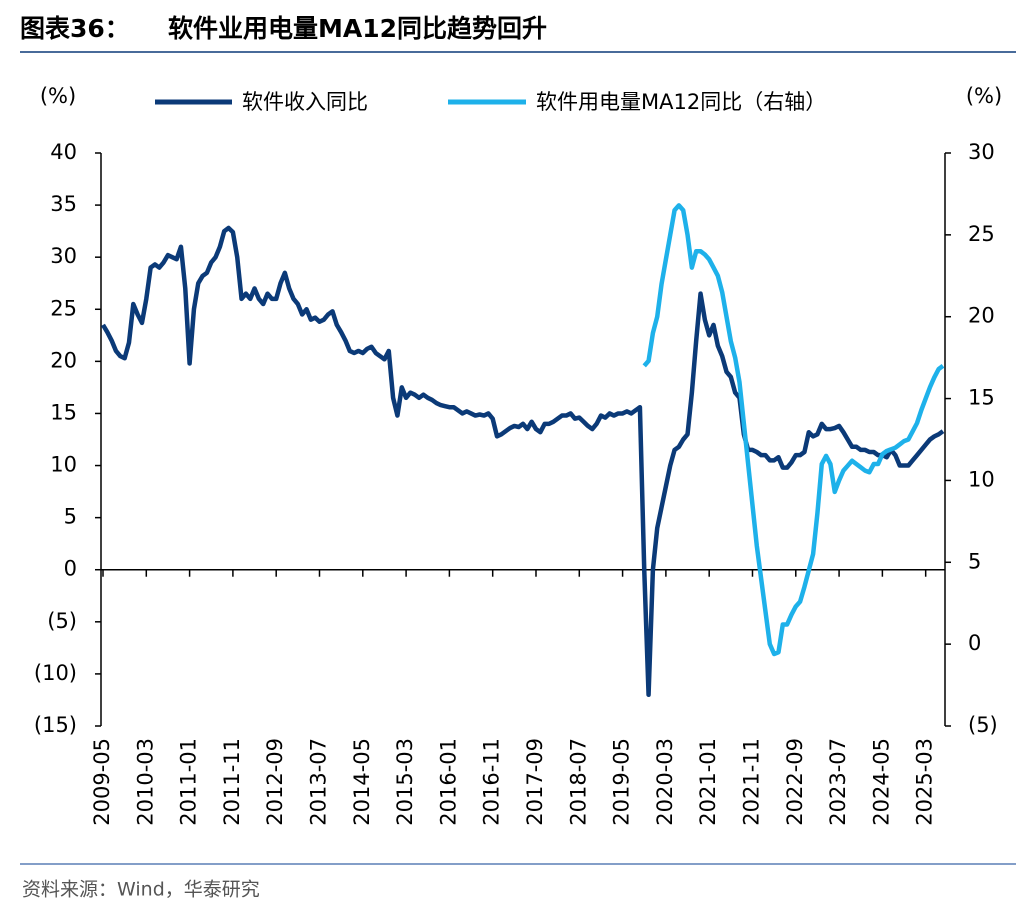  Describe the element at coordinates (357, 28) in the screenshot. I see `chart-title: 软件业用电量MA12同比趋势回升` at that location.